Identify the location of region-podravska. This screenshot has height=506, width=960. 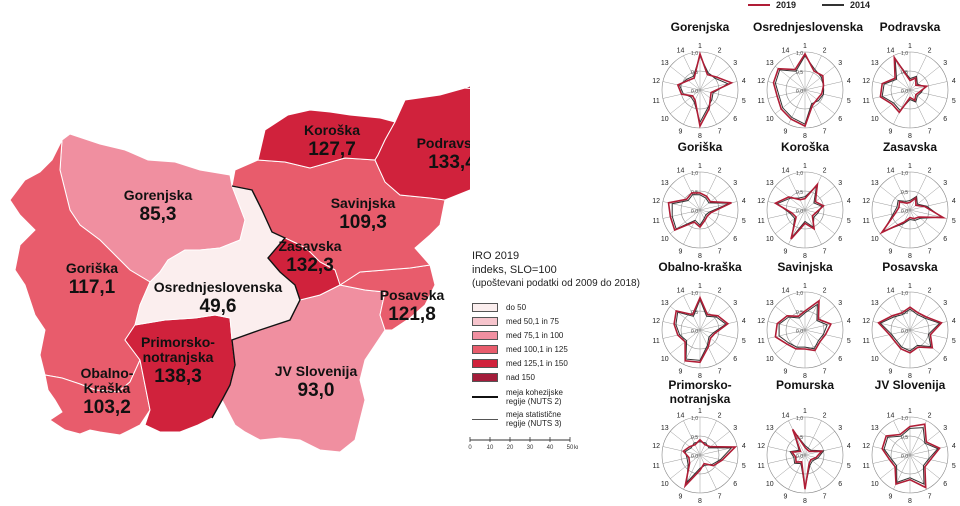
(422, 144).